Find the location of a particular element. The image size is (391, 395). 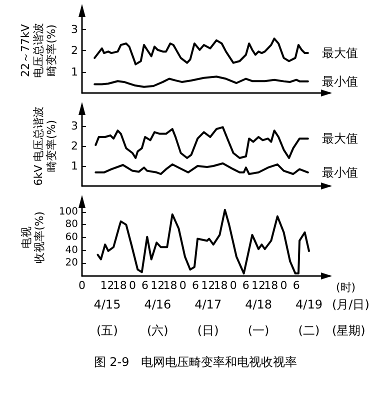

y-tick-label: 60 is located at coordinates (71, 237).